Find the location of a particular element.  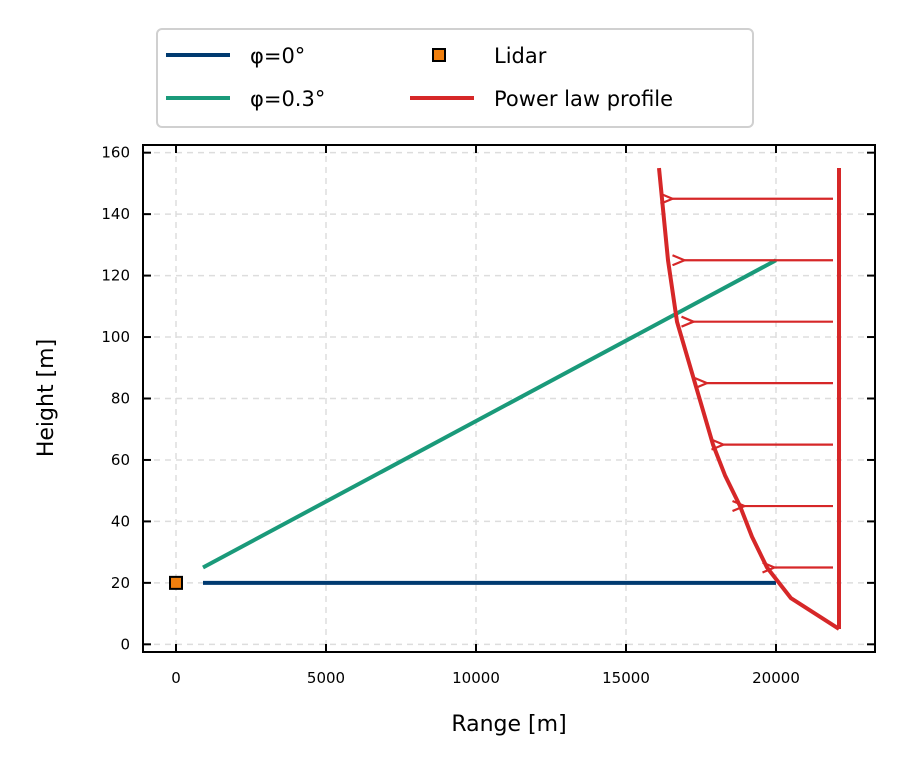

legend-box is located at coordinates (455, 78).